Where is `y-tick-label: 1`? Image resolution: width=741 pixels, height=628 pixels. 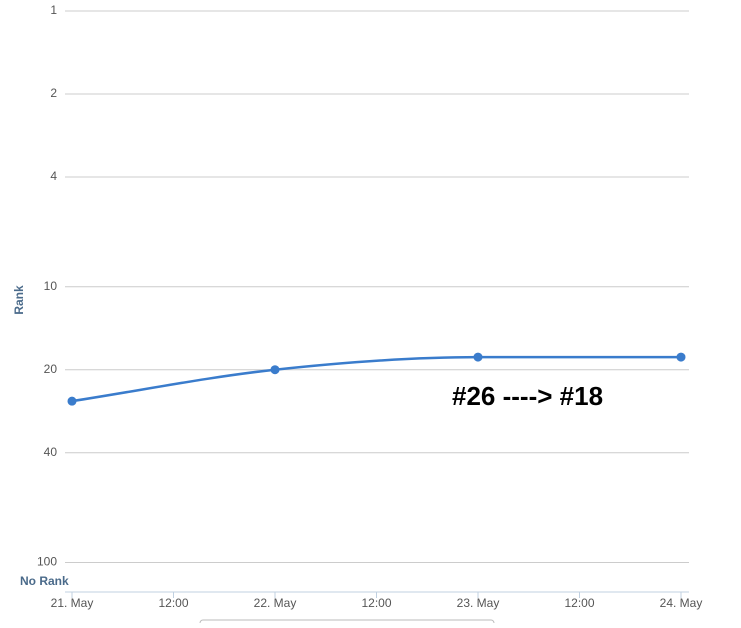 y-tick-label: 1 is located at coordinates (53, 10).